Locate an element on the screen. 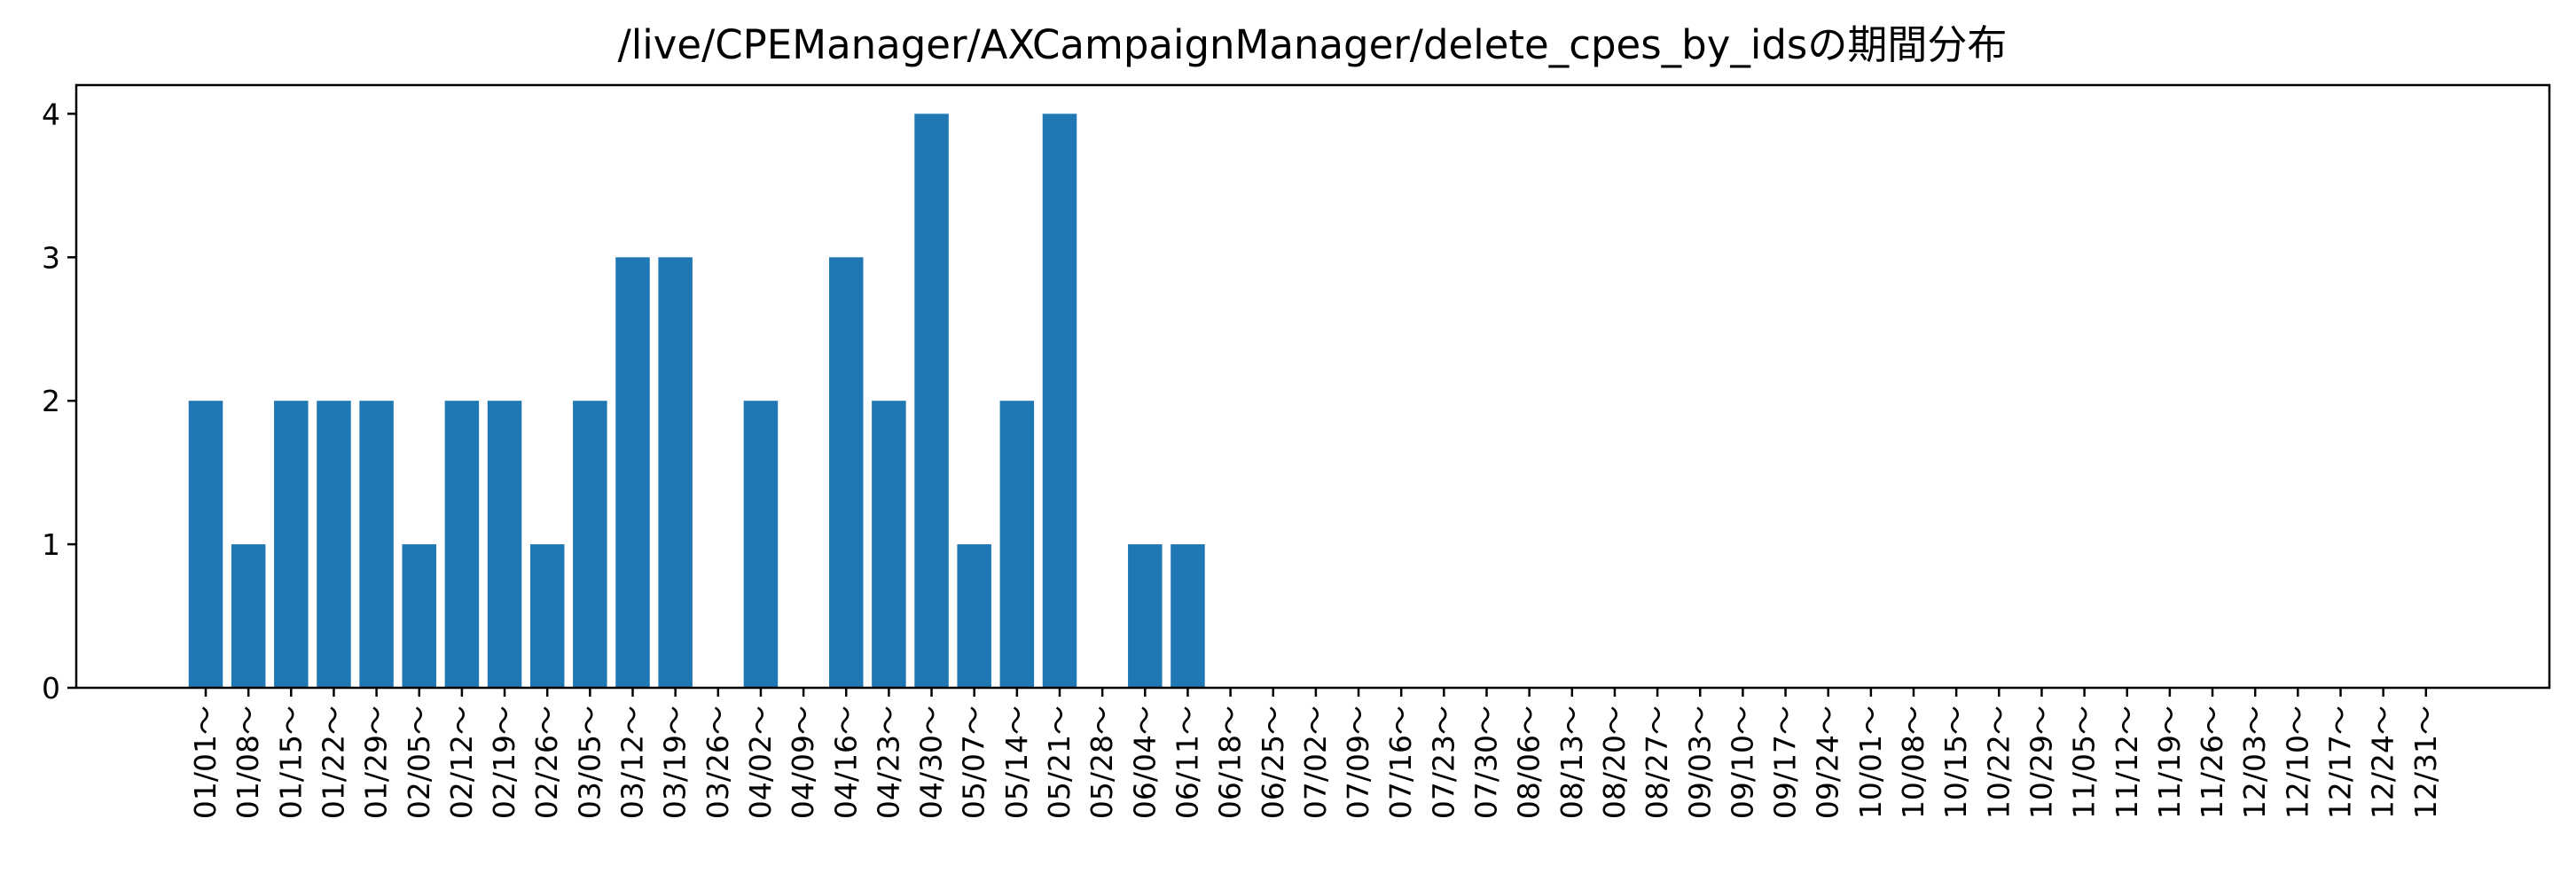  x-tick-label: 03/26～ is located at coordinates (718, 762).